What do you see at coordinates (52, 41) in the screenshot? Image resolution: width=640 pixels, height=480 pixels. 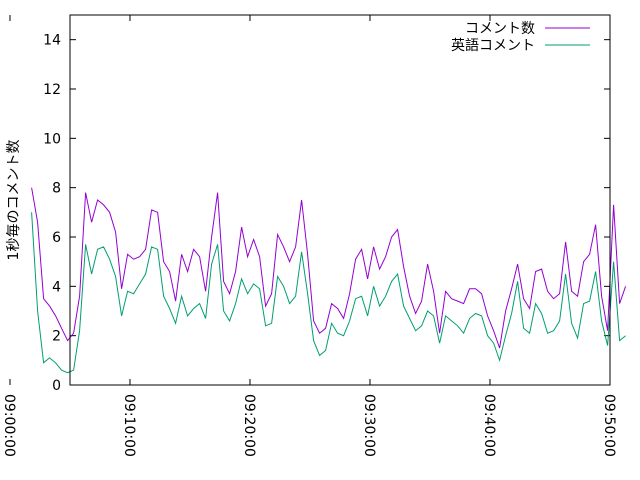 I see `y-tick-label: 14` at bounding box center [52, 41].